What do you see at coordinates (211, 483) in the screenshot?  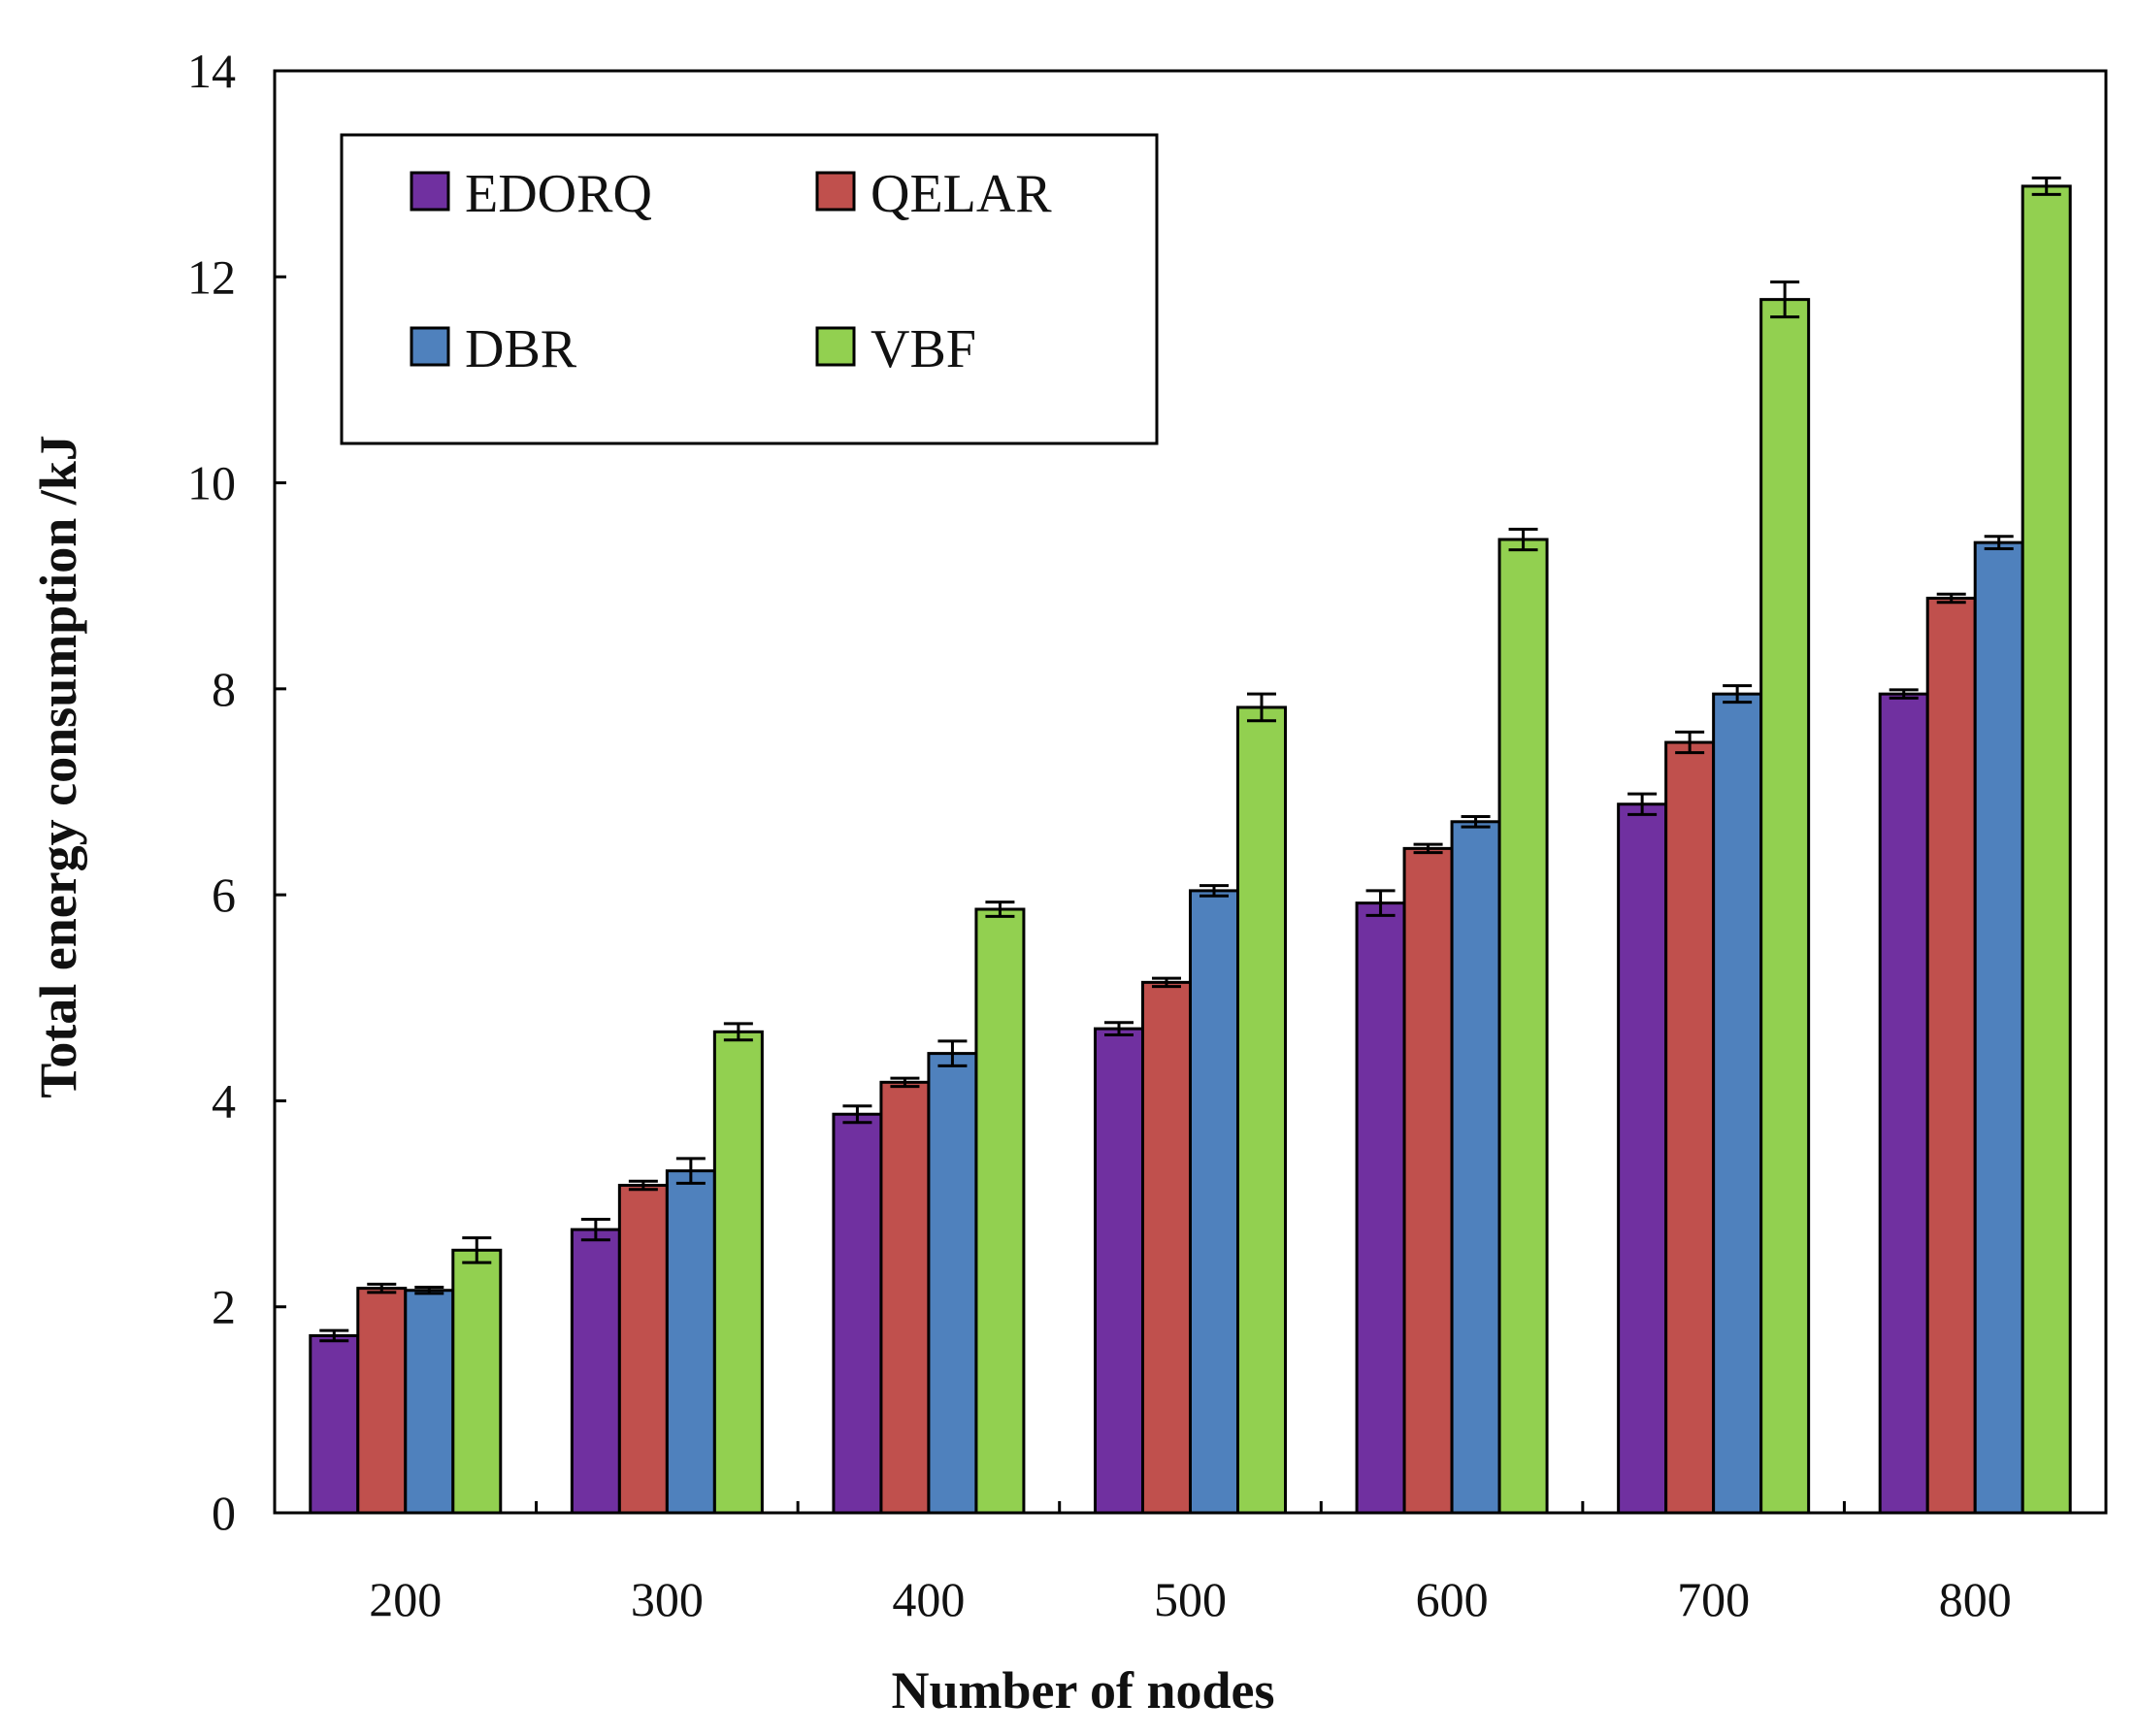 I see `y-tick-label: 10` at bounding box center [211, 483].